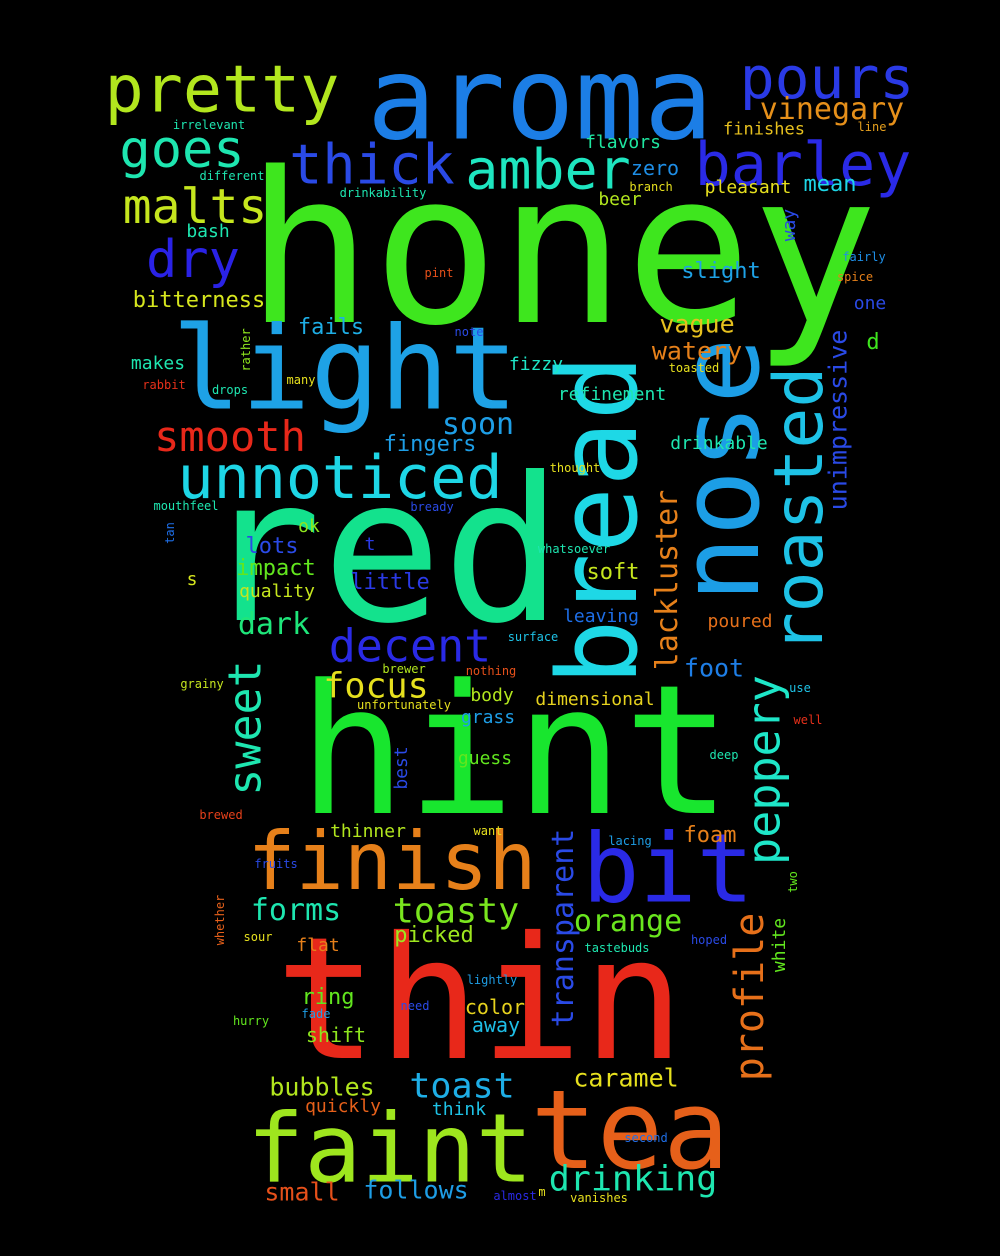  I want to click on word-foot: foot, so click(714, 668).